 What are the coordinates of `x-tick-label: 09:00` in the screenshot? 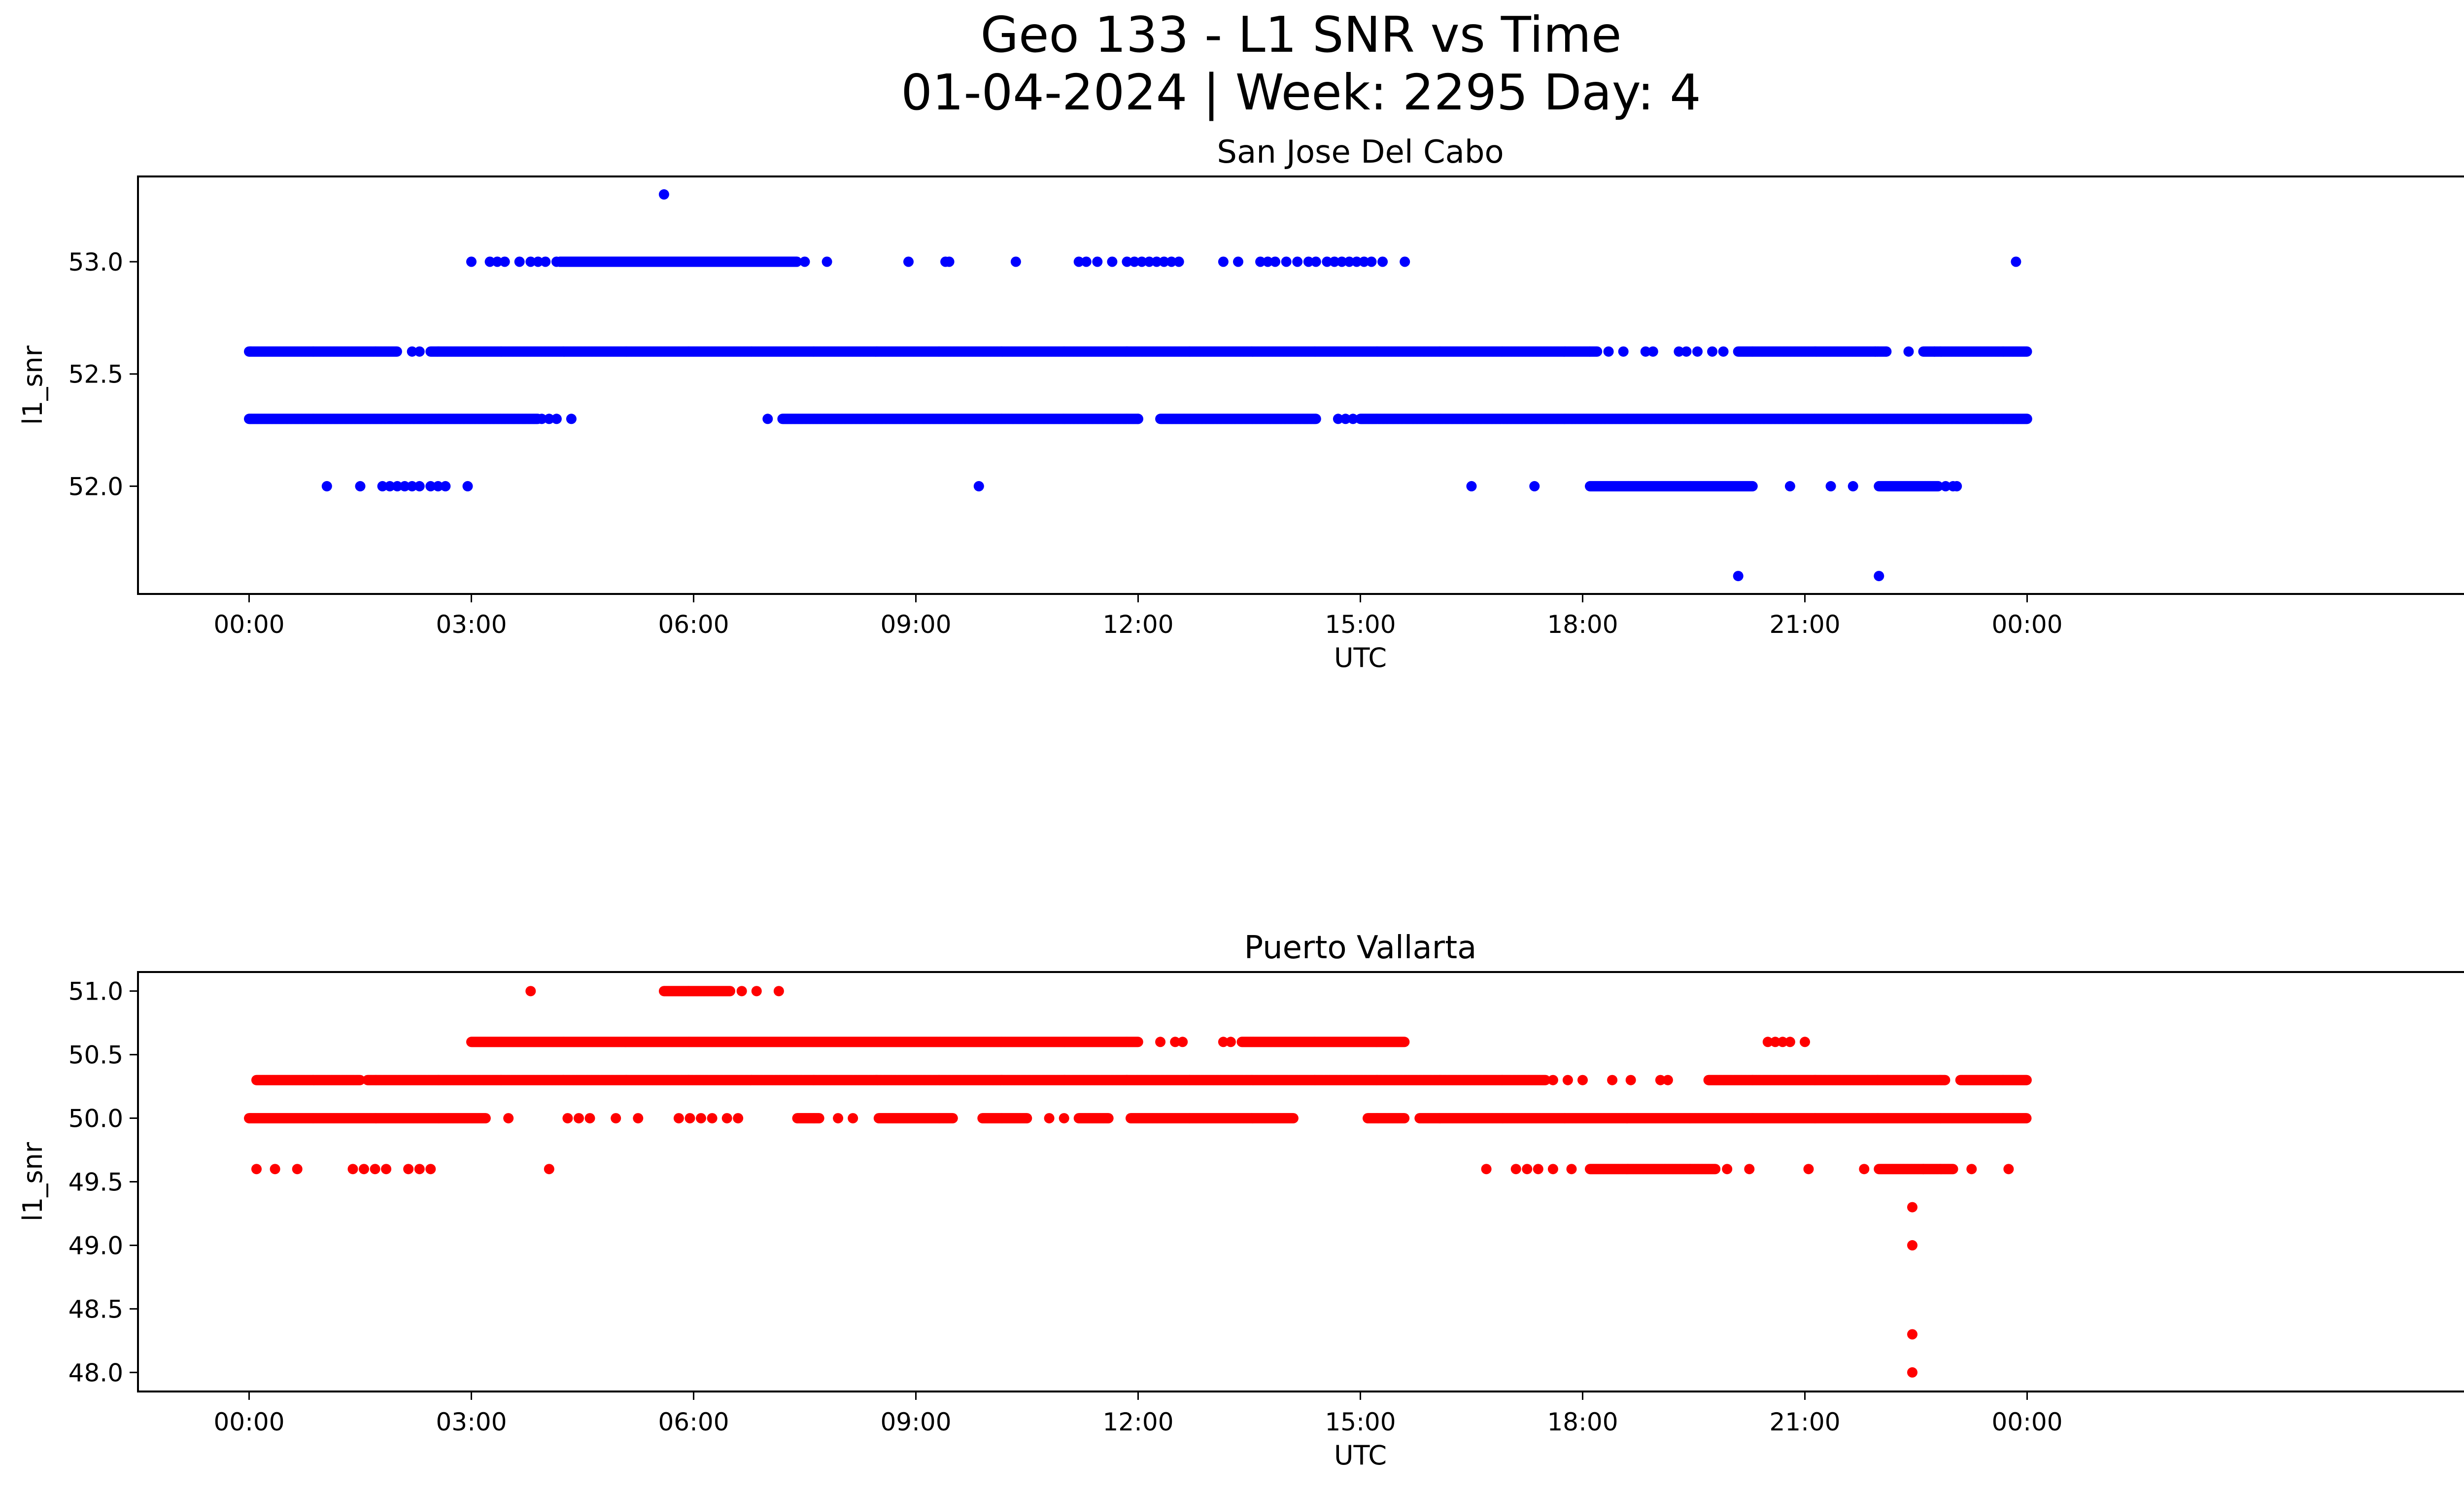 It's located at (915, 624).